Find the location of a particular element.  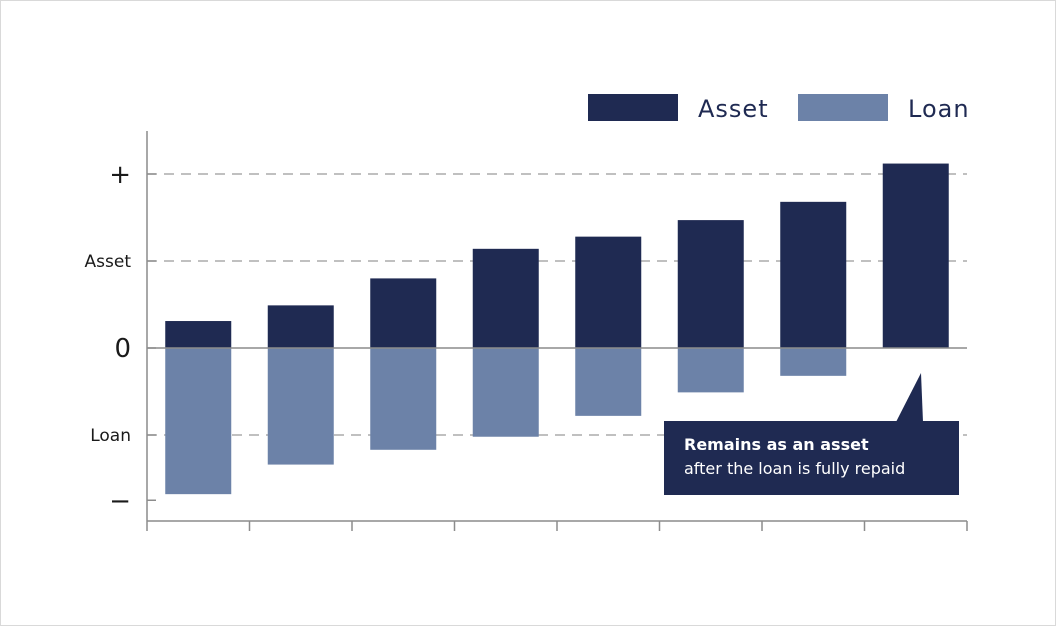

y-tick-labels: + Asset 0 Loan − is located at coordinates (108, 338).